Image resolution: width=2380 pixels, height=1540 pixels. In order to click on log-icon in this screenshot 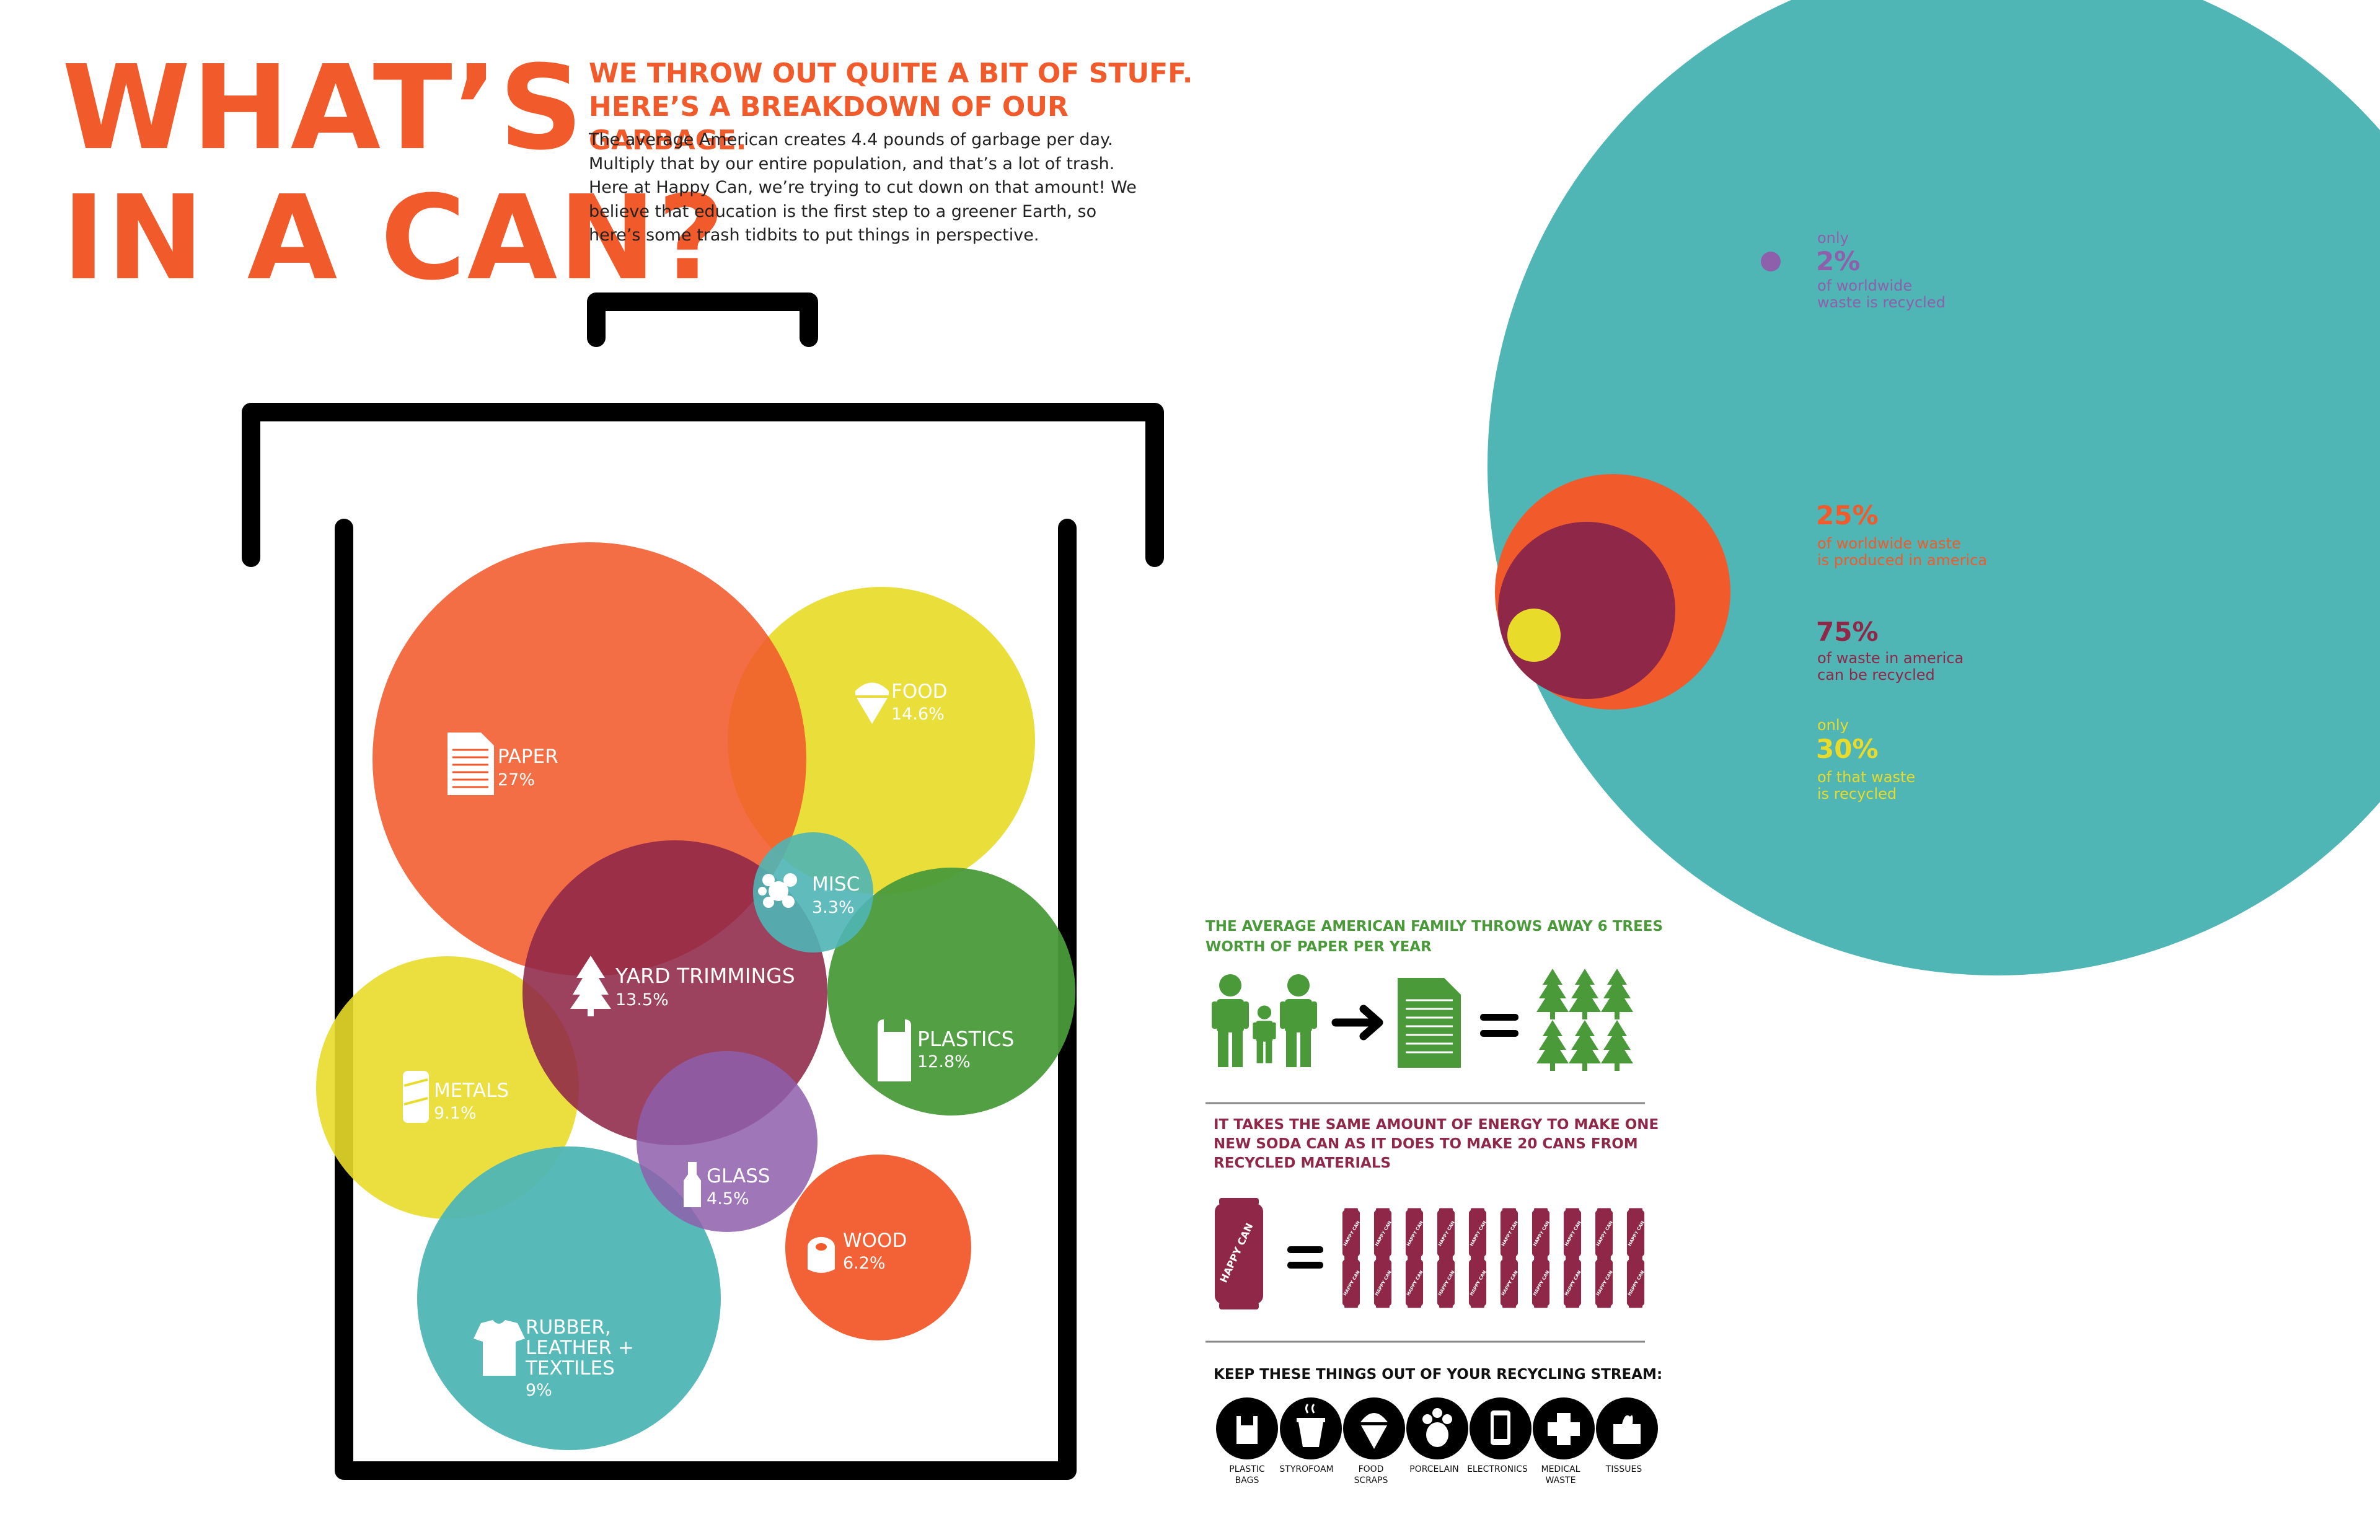, I will do `click(821, 1255)`.